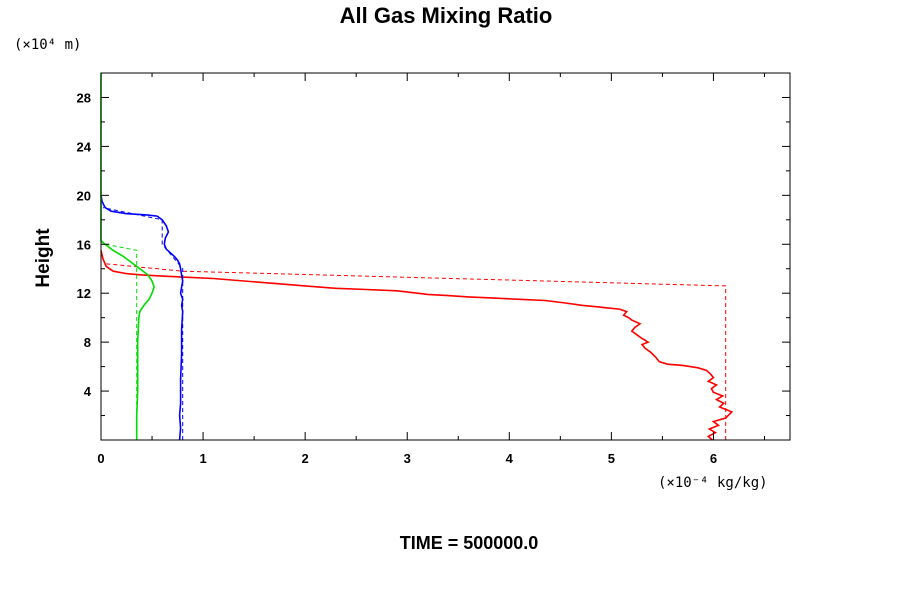 This screenshot has width=900, height=600. What do you see at coordinates (713, 458) in the screenshot?
I see `x-tick-label: 6` at bounding box center [713, 458].